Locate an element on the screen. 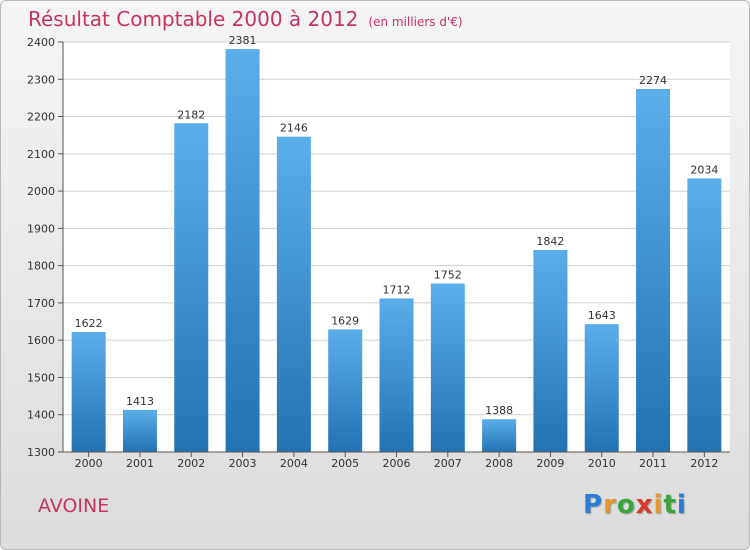 The image size is (750, 550). bar-value-label: 1622 is located at coordinates (89, 323).